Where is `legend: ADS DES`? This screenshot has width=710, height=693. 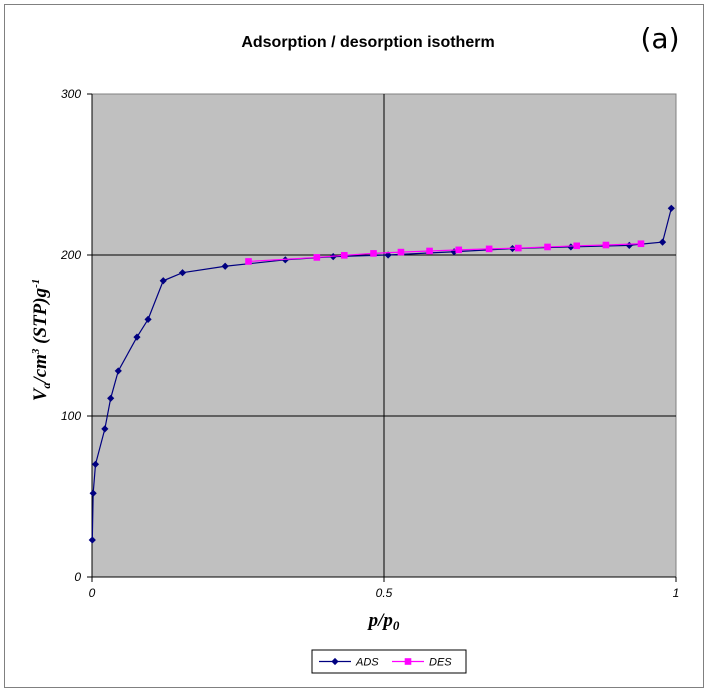
legend: ADS DES is located at coordinates (389, 661).